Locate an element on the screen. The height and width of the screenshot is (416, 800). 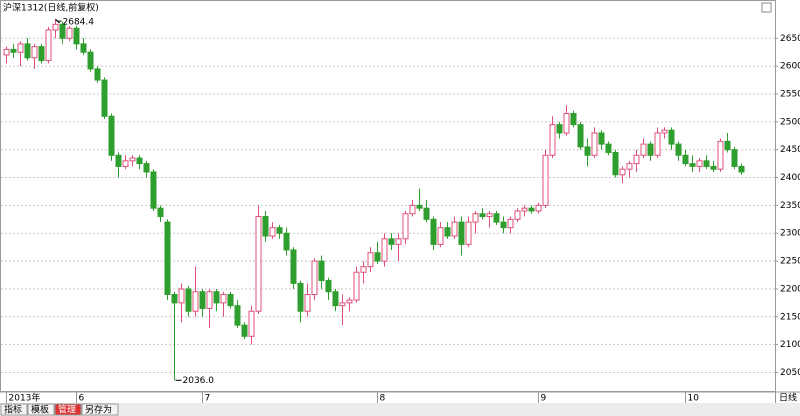
toolbar-tab-label: 管理 is located at coordinates (67, 410).